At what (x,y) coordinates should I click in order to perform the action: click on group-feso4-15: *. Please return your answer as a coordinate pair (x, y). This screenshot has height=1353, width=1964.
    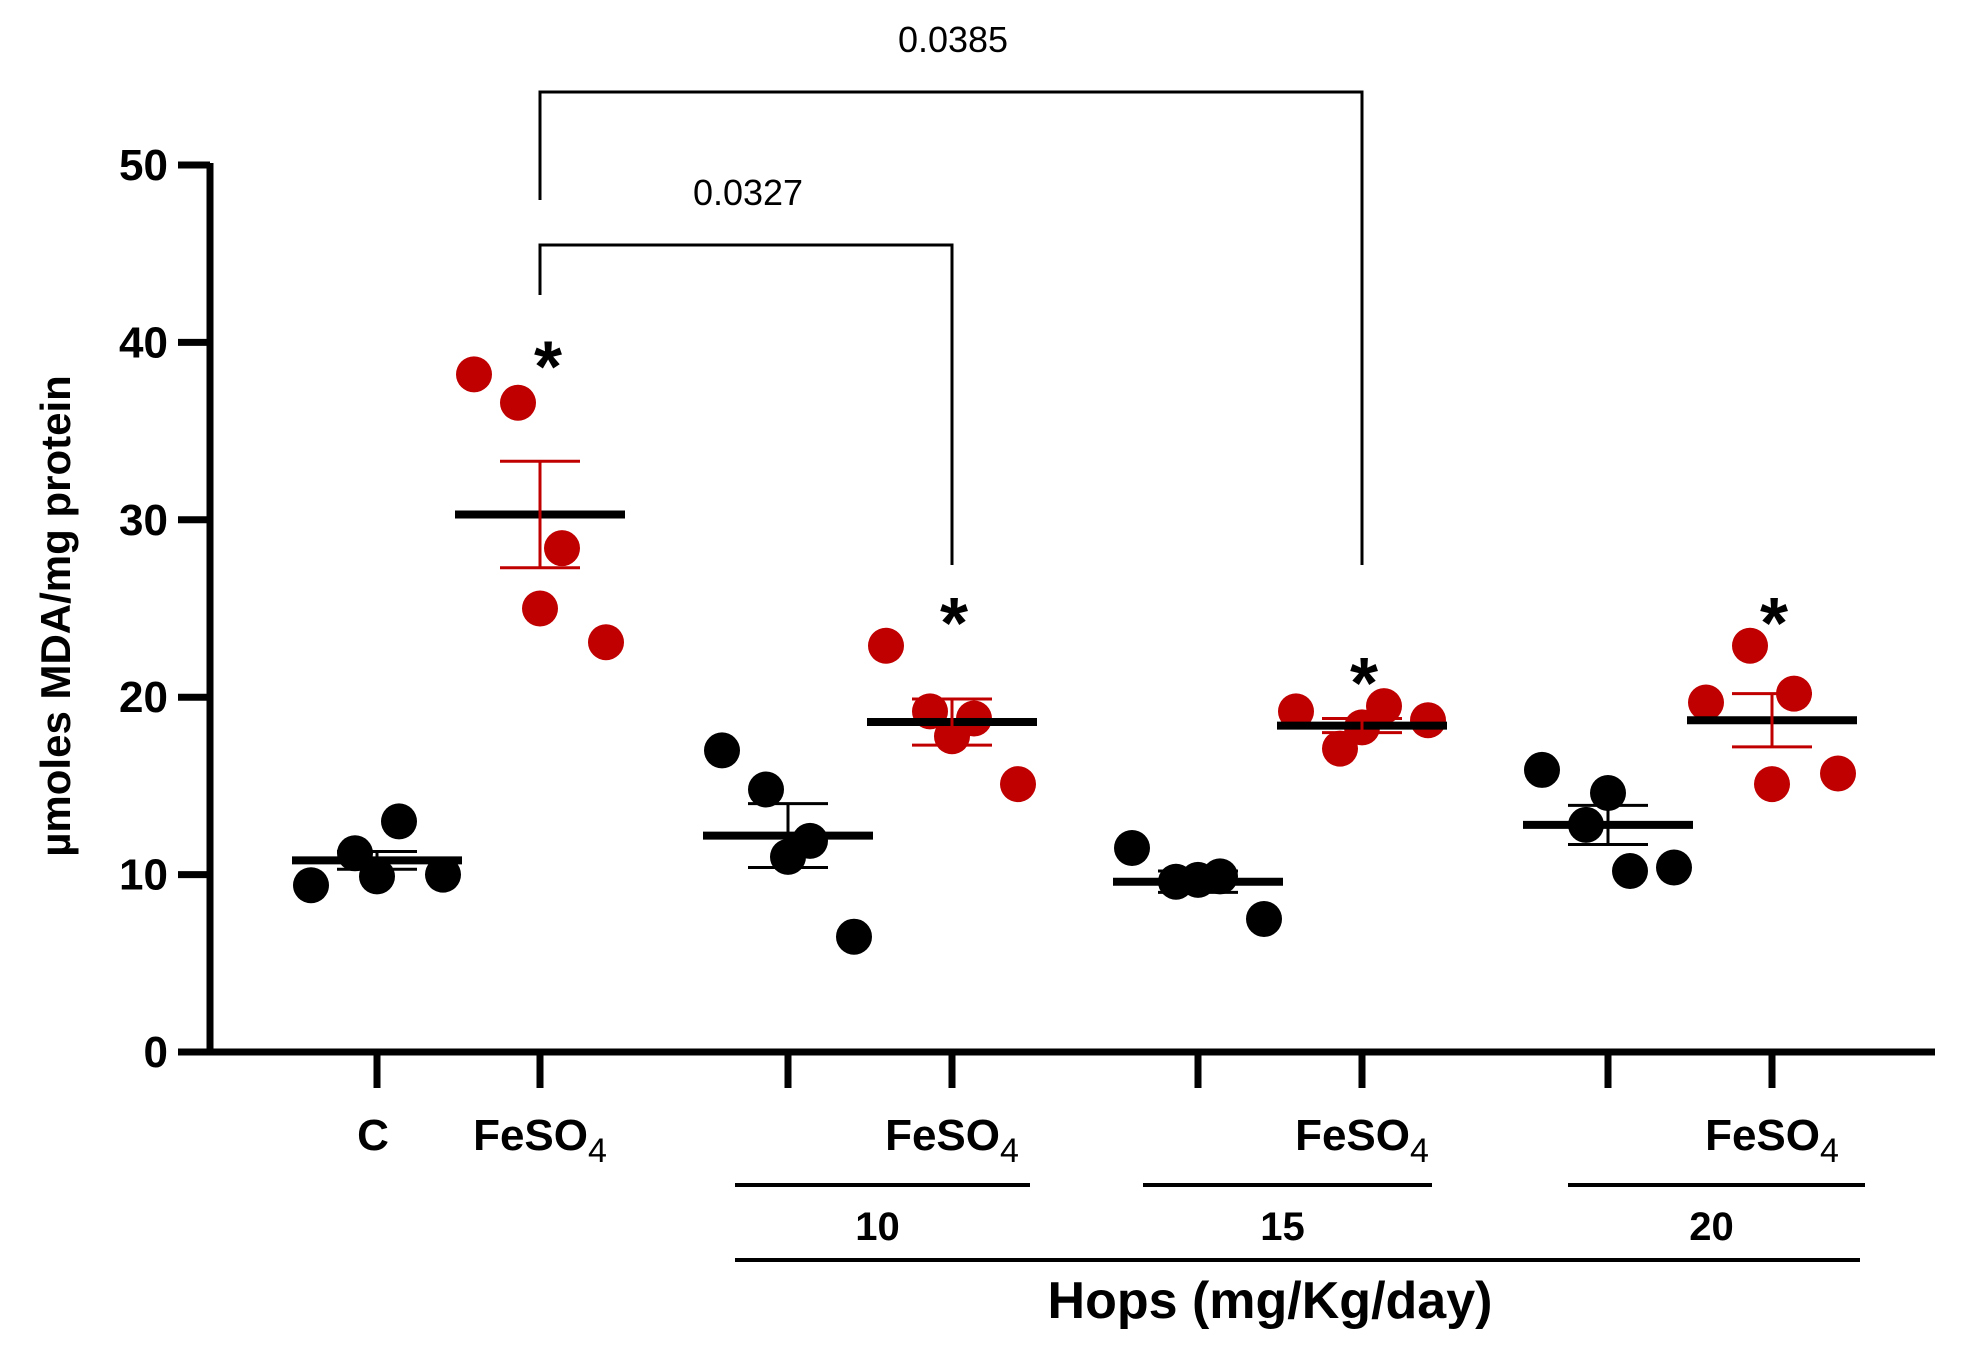
    Looking at the image, I should click on (1362, 705).